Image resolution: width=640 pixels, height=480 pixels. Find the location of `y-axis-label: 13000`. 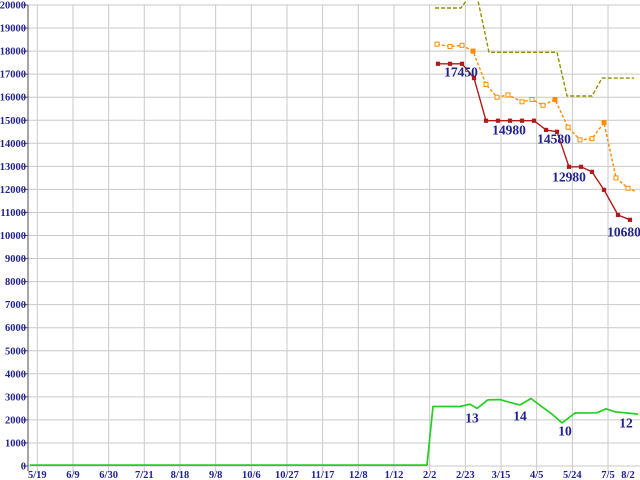

y-axis-label: 13000 is located at coordinates (13, 167).